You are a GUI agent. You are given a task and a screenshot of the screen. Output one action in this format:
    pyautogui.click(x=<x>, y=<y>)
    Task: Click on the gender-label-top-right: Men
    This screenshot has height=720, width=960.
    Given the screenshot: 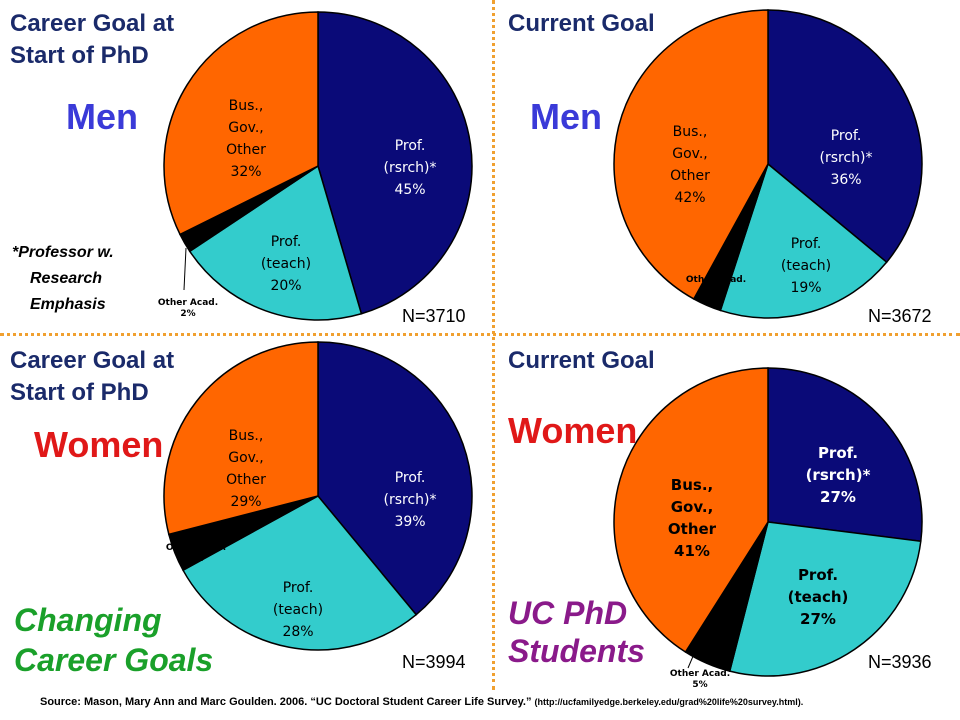 What is the action you would take?
    pyautogui.click(x=566, y=116)
    